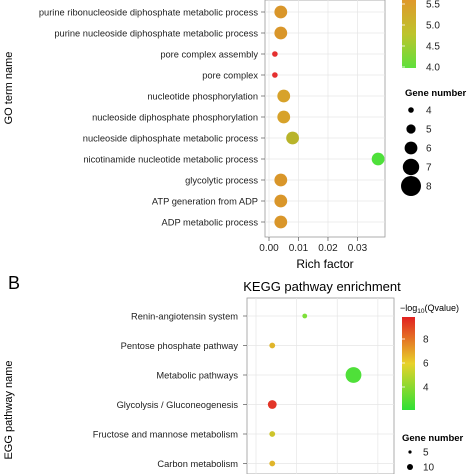 This screenshot has width=474, height=474. Describe the element at coordinates (421, 461) in the screenshot. I see `plot-b-size-legend-items: 510` at that location.